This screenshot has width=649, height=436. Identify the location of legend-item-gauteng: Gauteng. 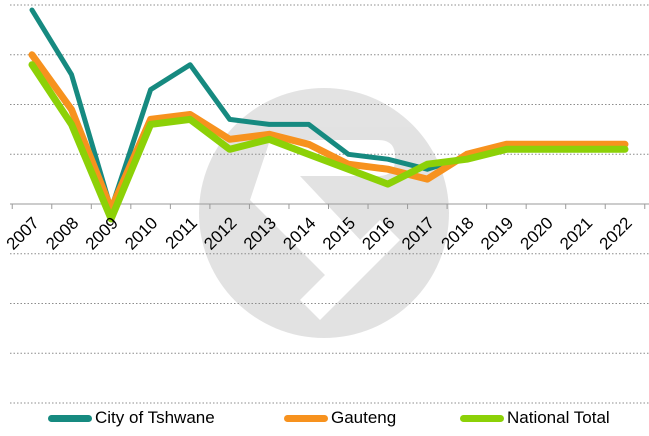
(340, 418).